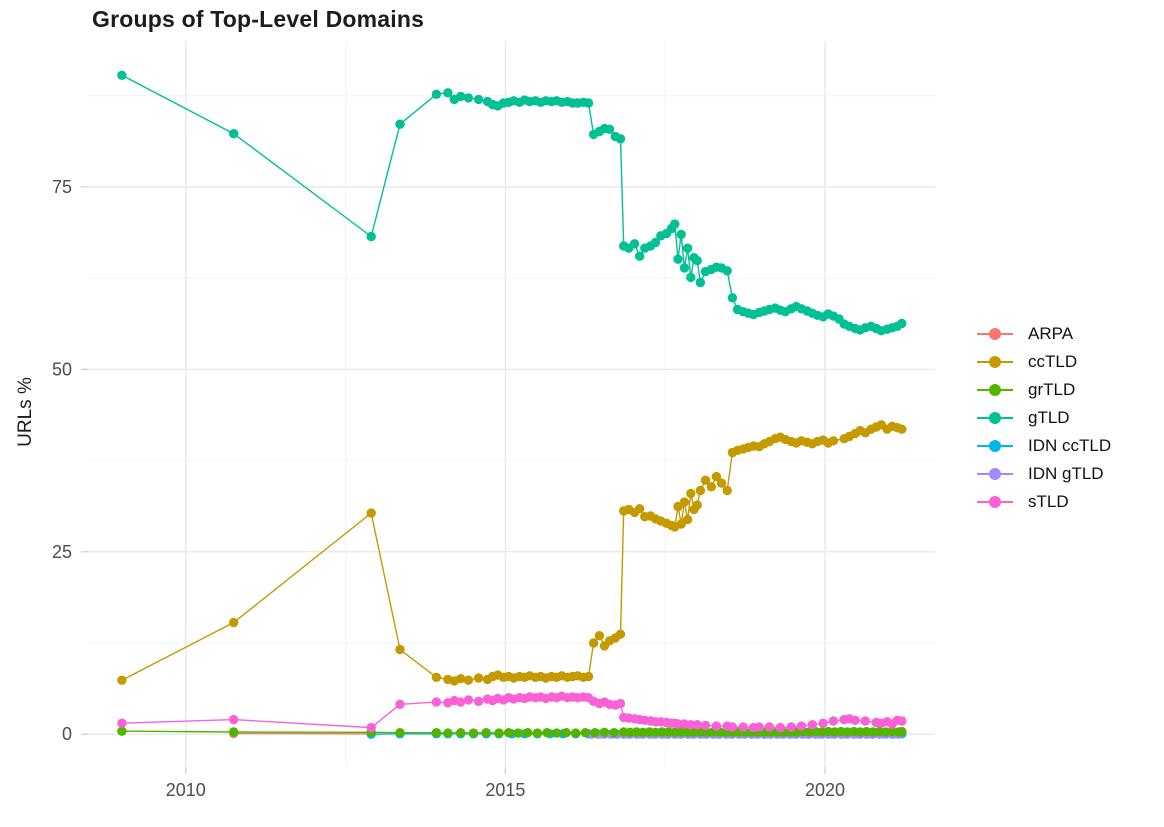 The width and height of the screenshot is (1164, 827). Describe the element at coordinates (67, 734) in the screenshot. I see `y-tick-label: 0` at that location.